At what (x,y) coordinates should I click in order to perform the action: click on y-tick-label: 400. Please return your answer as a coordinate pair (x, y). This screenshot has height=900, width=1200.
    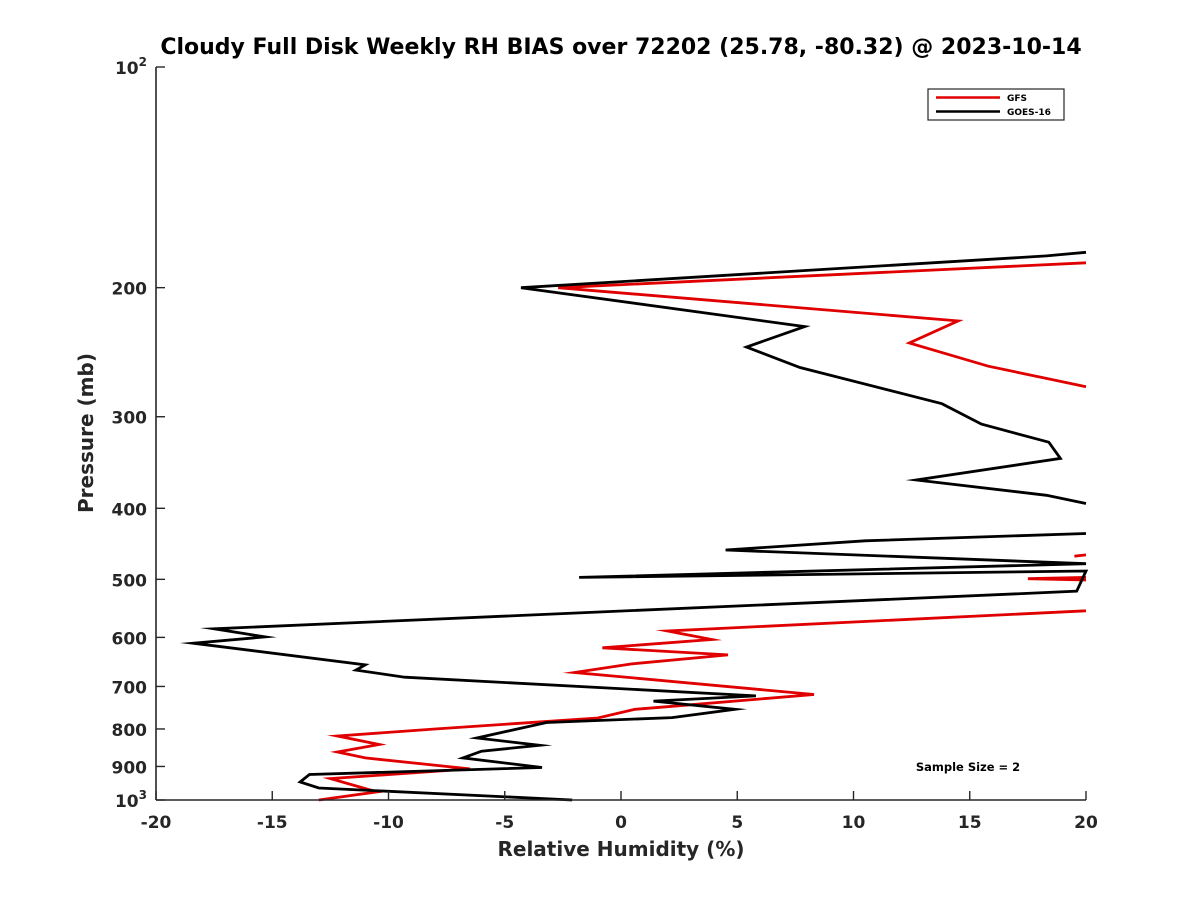
    Looking at the image, I should click on (130, 510).